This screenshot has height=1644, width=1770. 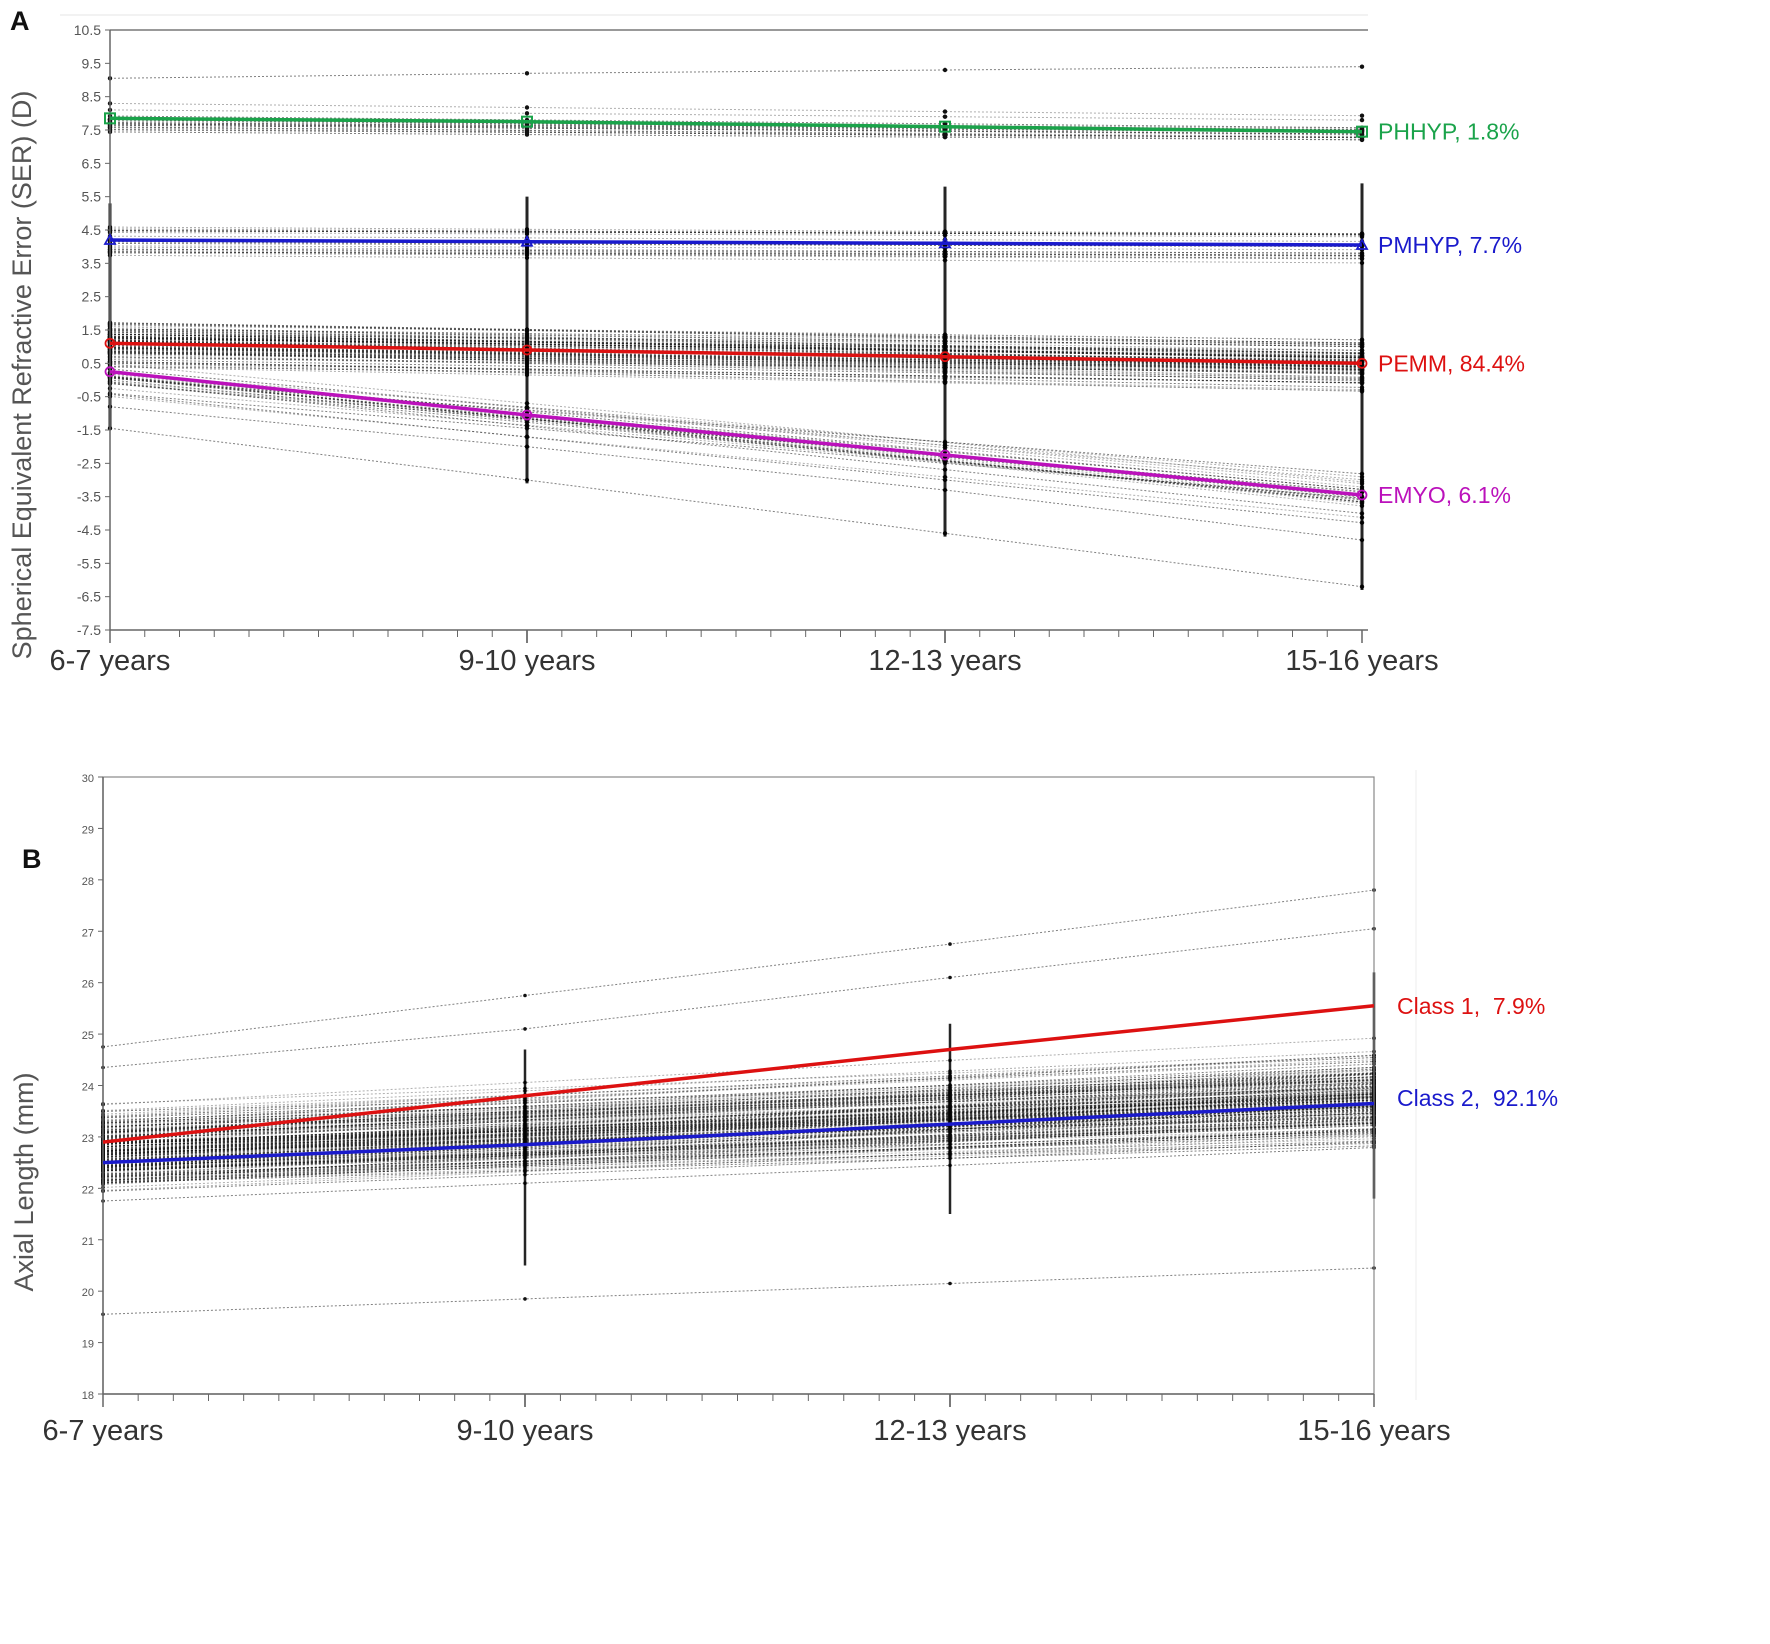 I want to click on y-tick-label: 20, so click(x=88, y=1293).